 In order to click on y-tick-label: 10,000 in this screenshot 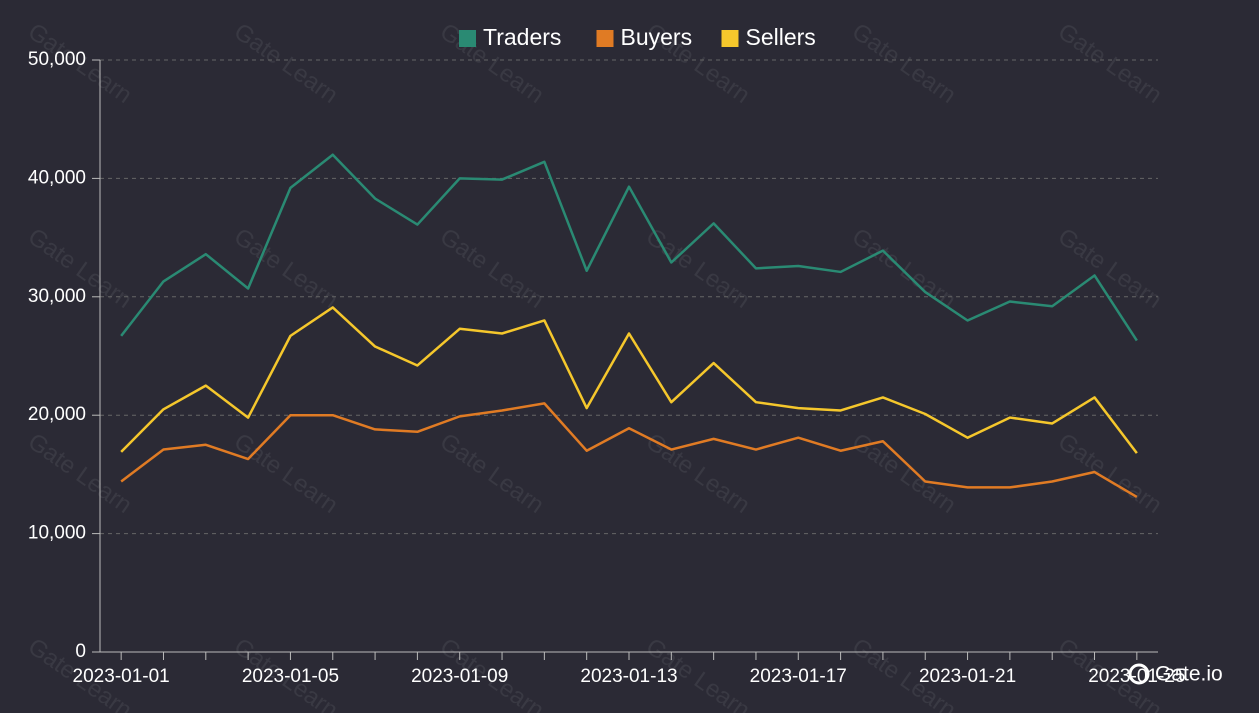, I will do `click(57, 533)`.